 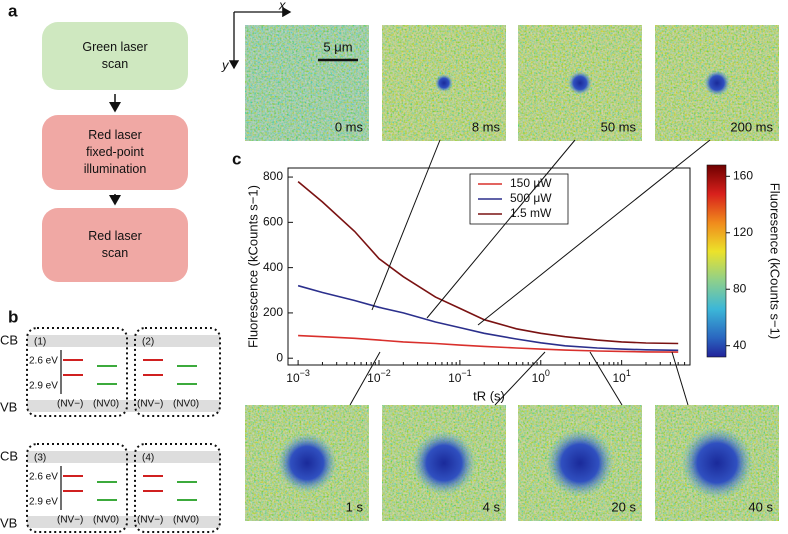 What do you see at coordinates (349, 126) in the screenshot?
I see `image-label: 0 ms` at bounding box center [349, 126].